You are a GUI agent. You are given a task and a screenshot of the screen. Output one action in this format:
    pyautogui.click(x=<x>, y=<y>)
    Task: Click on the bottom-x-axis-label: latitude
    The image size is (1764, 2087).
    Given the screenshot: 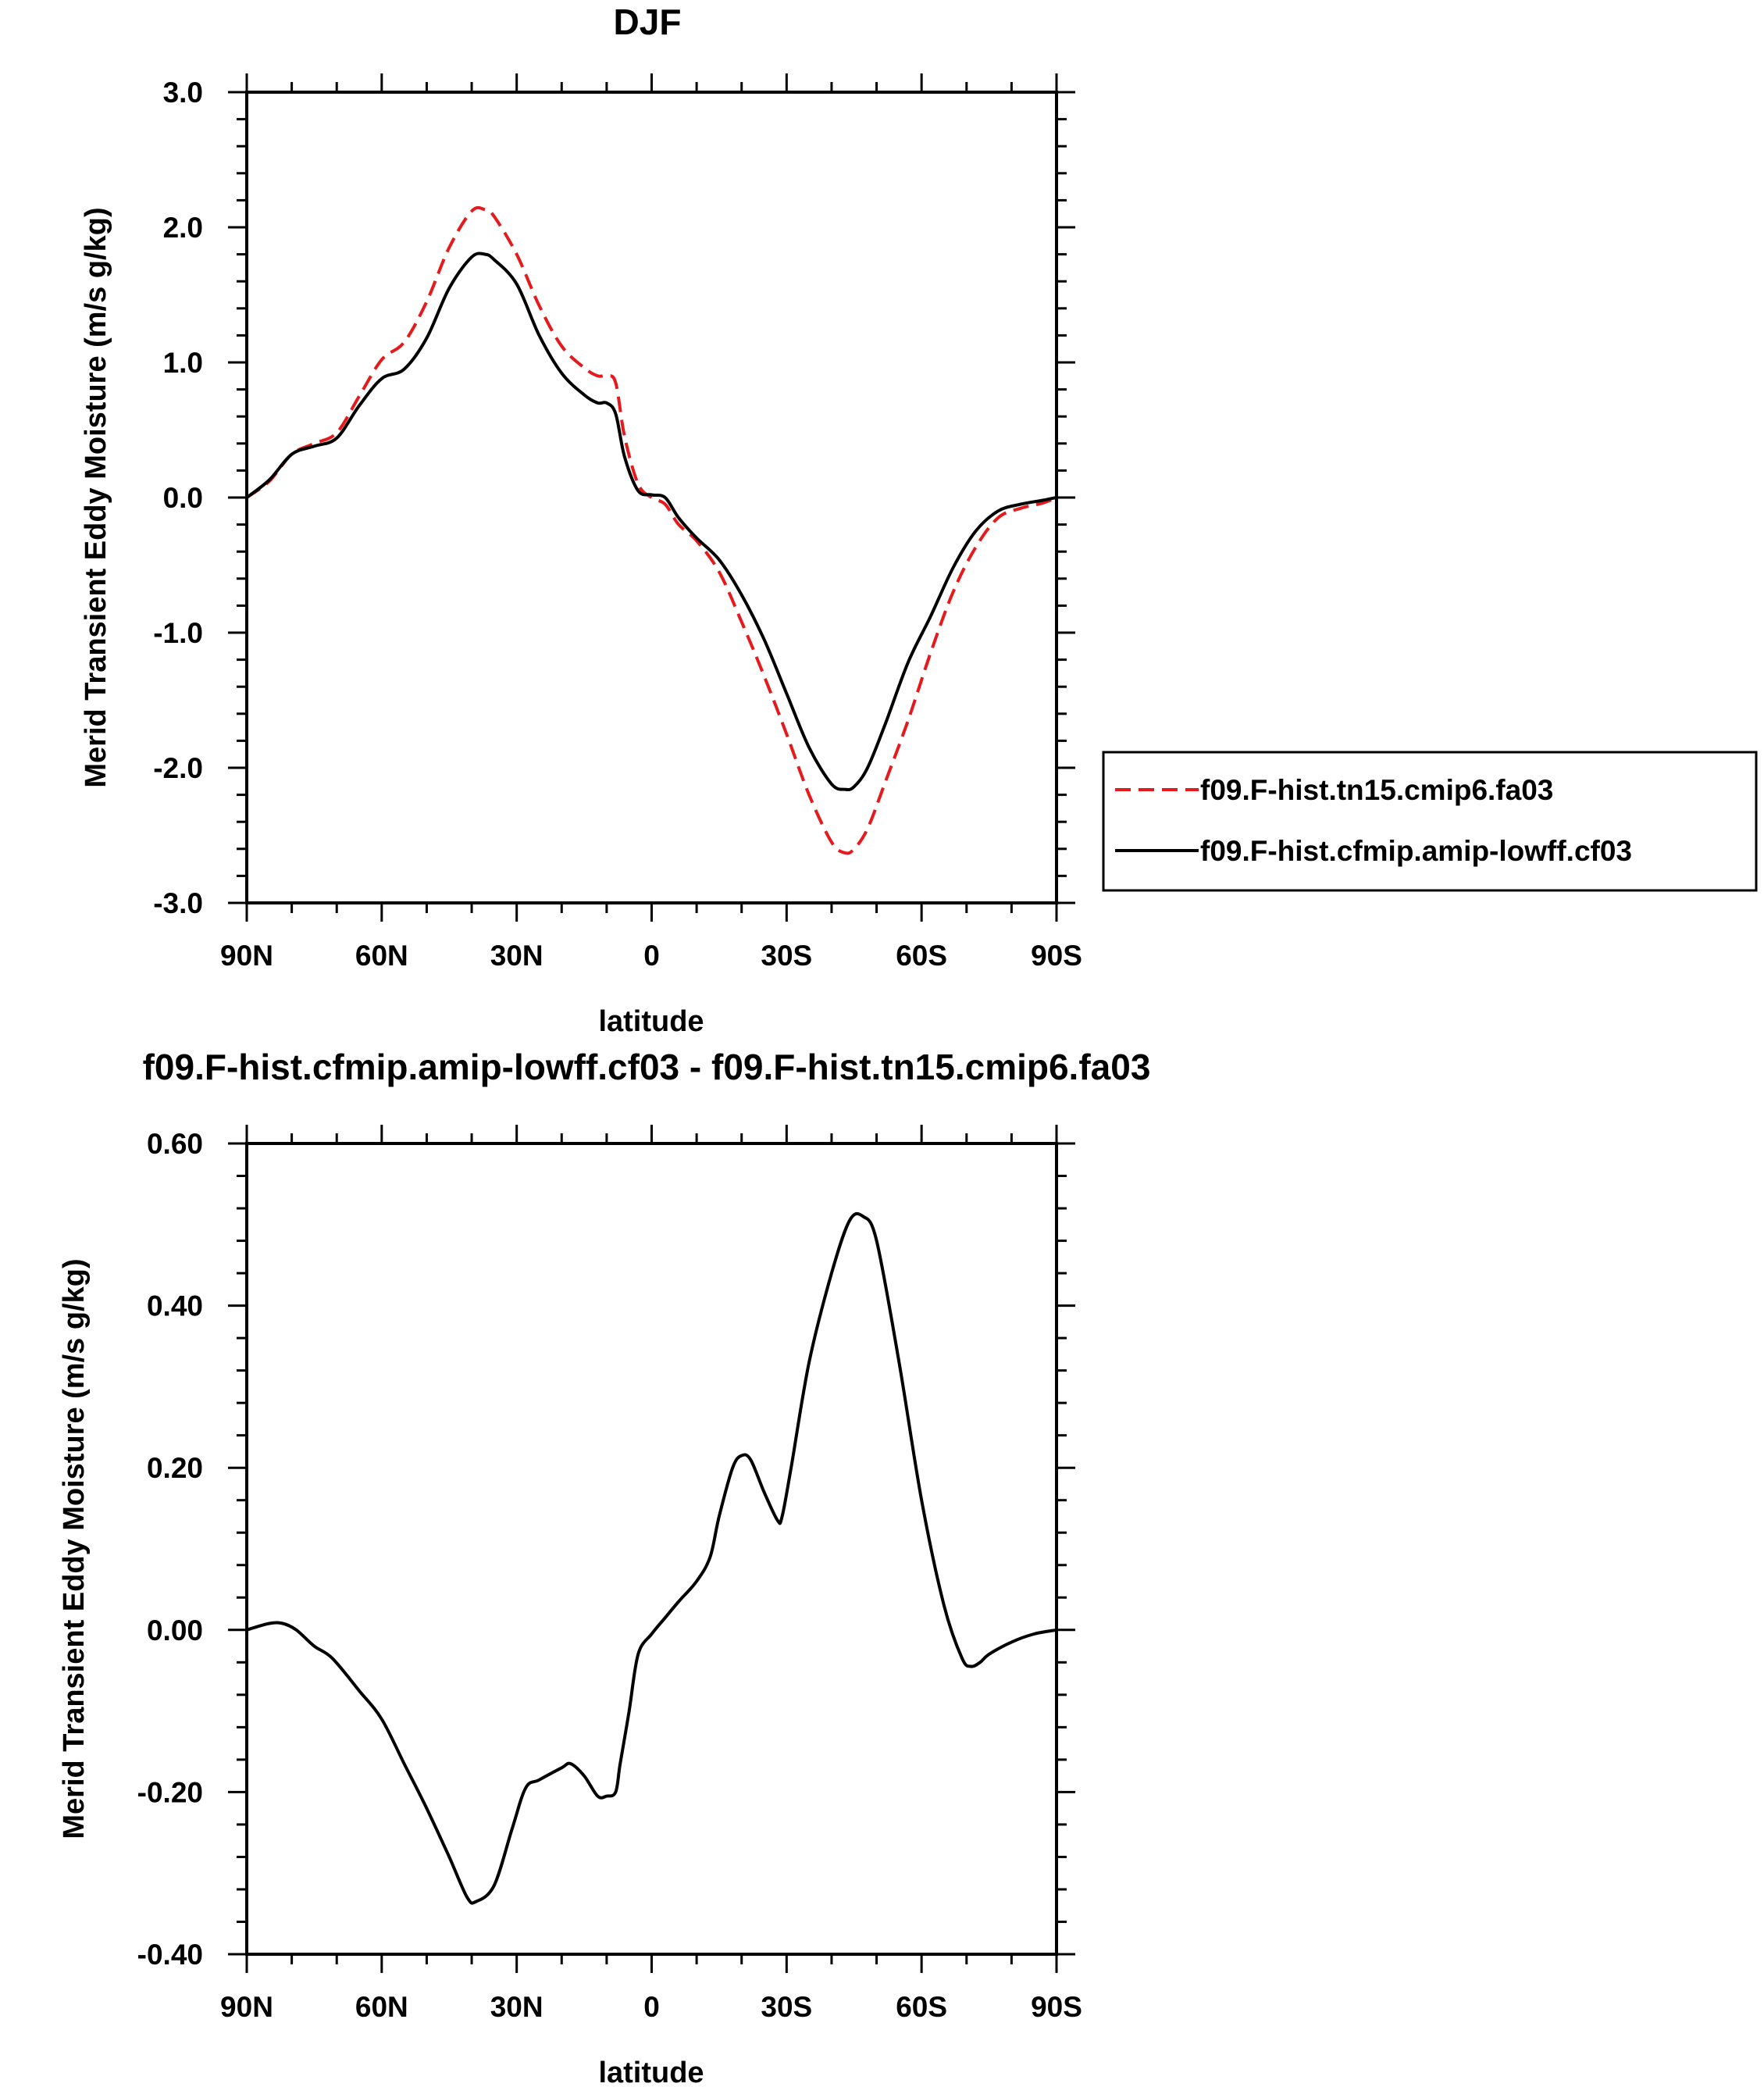 What is the action you would take?
    pyautogui.click(x=651, y=2072)
    